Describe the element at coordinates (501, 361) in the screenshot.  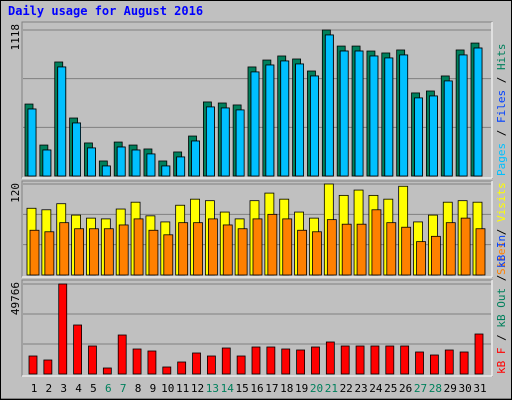
I see `legend-entry: kB F` at that location.